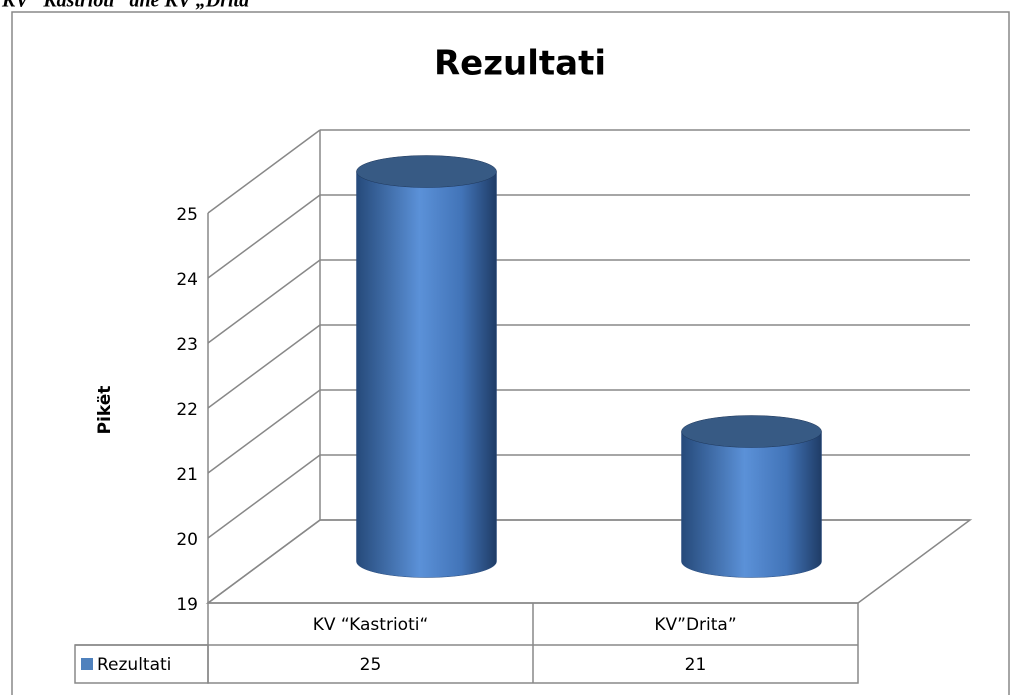  What do you see at coordinates (371, 625) in the screenshot?
I see `category-label: KV “Kastrioti“` at bounding box center [371, 625].